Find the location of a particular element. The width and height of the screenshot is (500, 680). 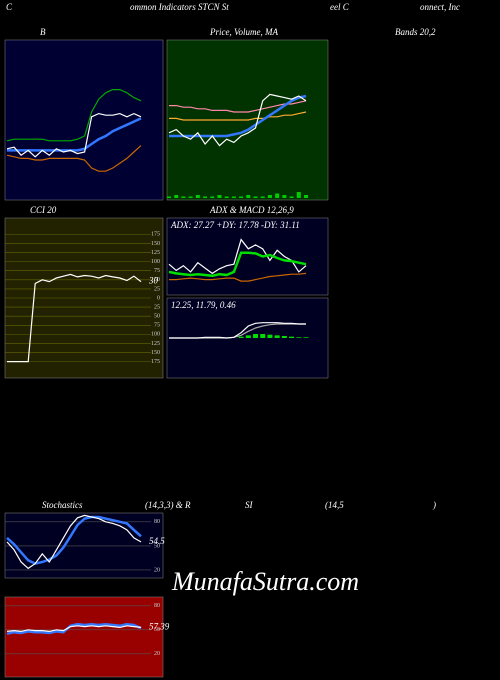

header-part: C is located at coordinates (9, 7).